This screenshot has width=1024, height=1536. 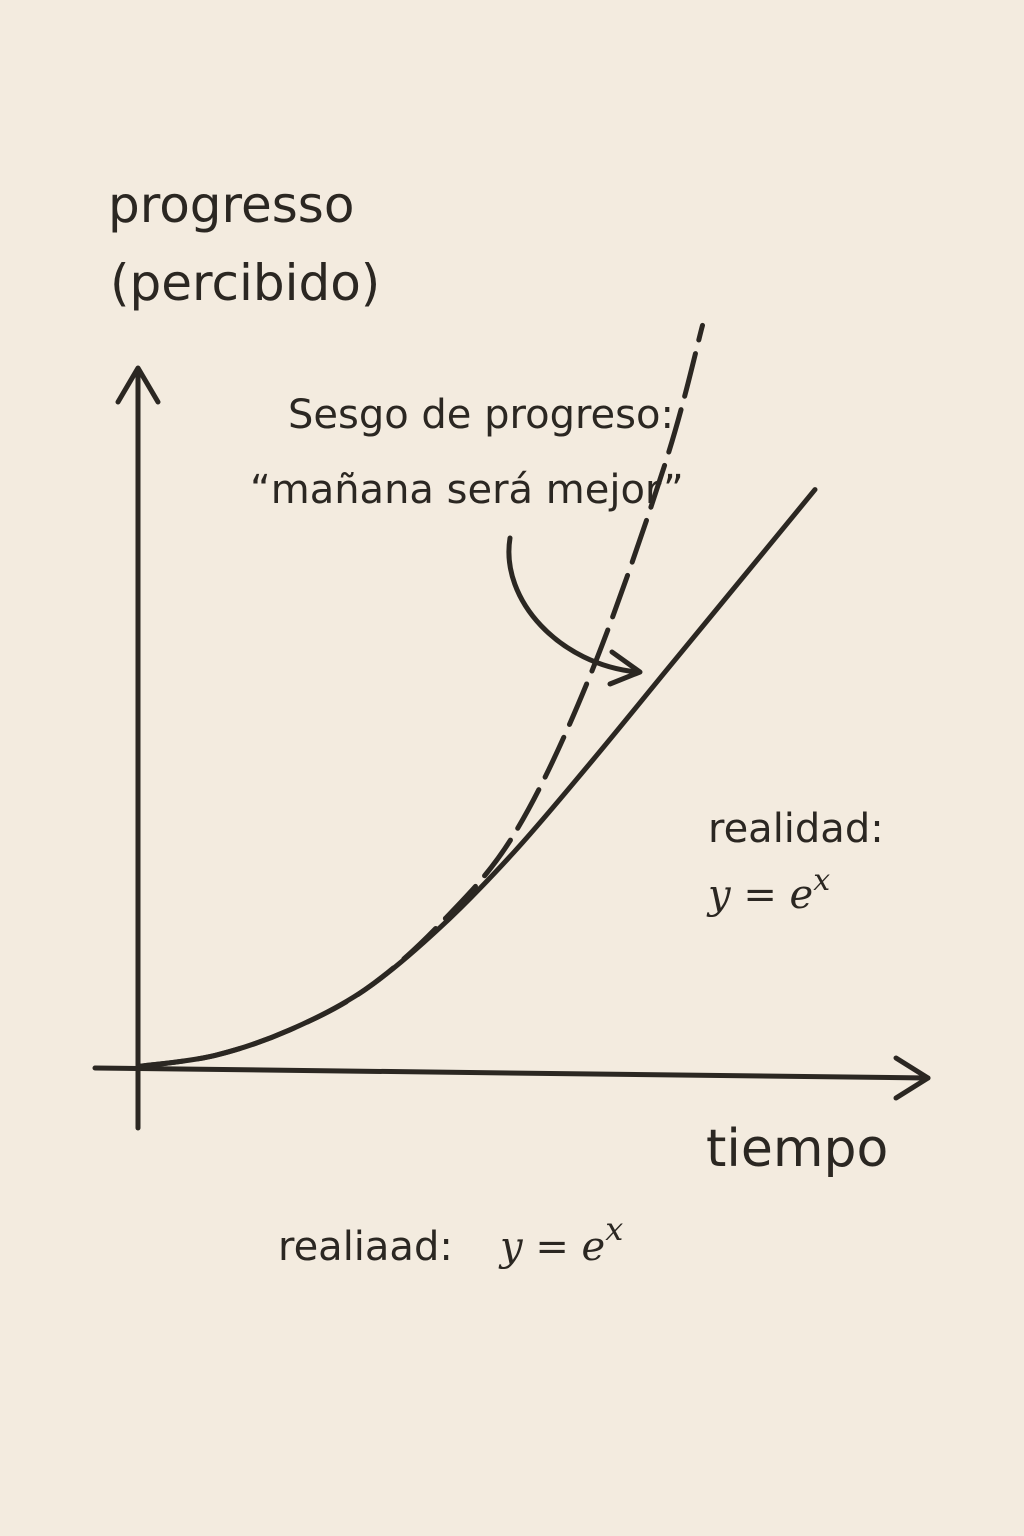 What do you see at coordinates (245, 283) in the screenshot?
I see `y-axis-label-line2: (percibido)` at bounding box center [245, 283].